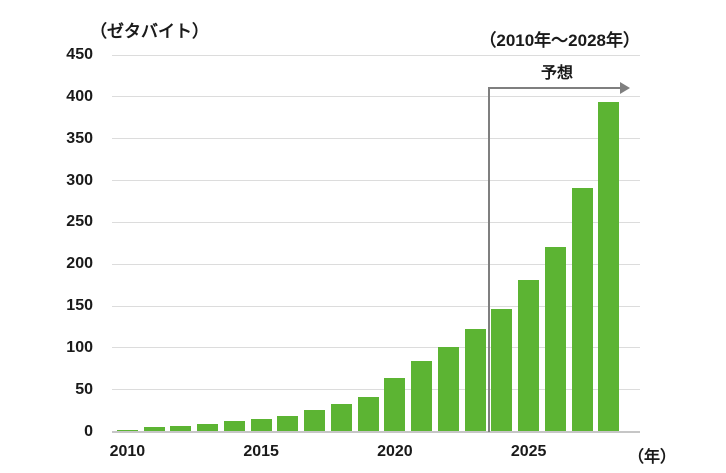 Image resolution: width=726 pixels, height=473 pixels. Describe the element at coordinates (625, 88) in the screenshot. I see `forecast-arrow-head-icon` at that location.